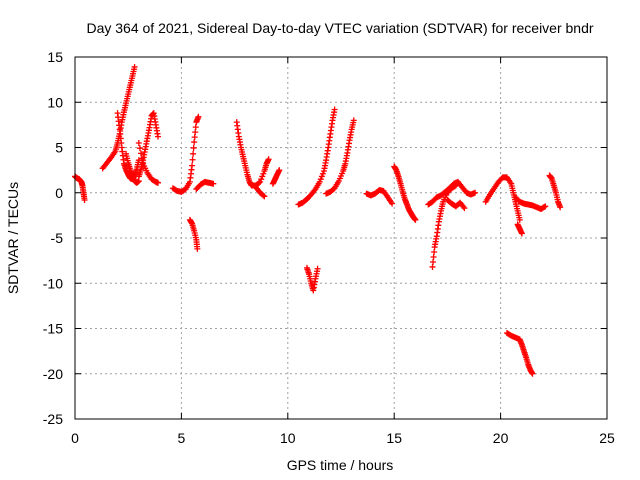 The image size is (640, 480). I want to click on x-axis-title: GPS time / hours, so click(340, 465).